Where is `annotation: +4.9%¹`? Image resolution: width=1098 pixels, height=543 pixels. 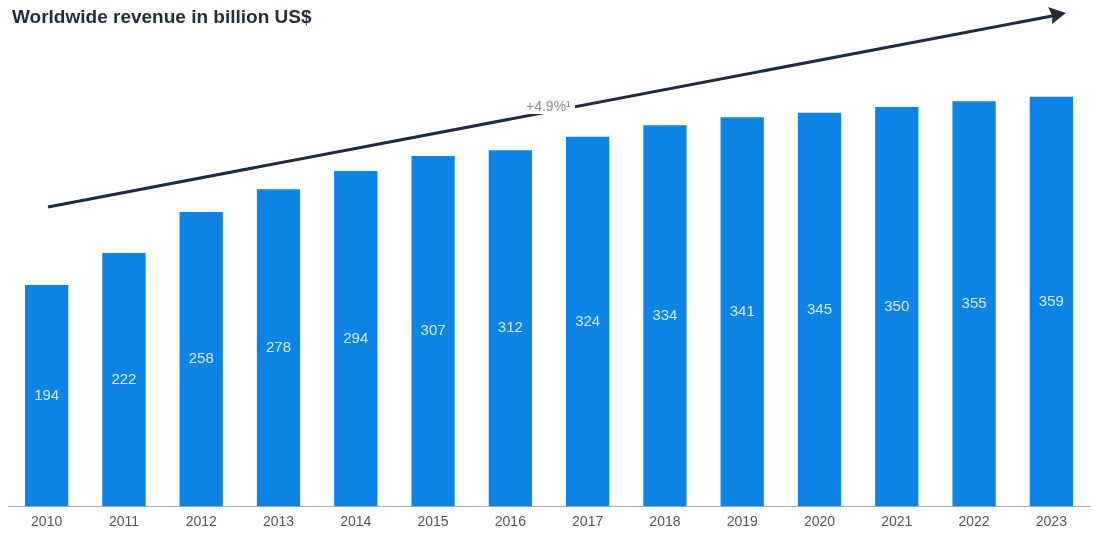
annotation: +4.9%¹ is located at coordinates (548, 106).